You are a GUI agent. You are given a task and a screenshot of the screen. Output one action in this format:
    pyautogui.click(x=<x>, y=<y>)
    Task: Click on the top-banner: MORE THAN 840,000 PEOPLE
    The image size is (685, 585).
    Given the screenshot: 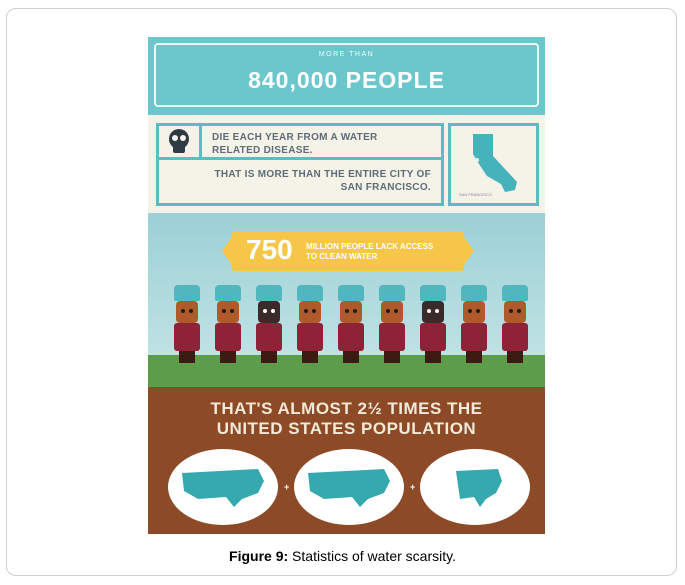 What is the action you would take?
    pyautogui.click(x=346, y=76)
    